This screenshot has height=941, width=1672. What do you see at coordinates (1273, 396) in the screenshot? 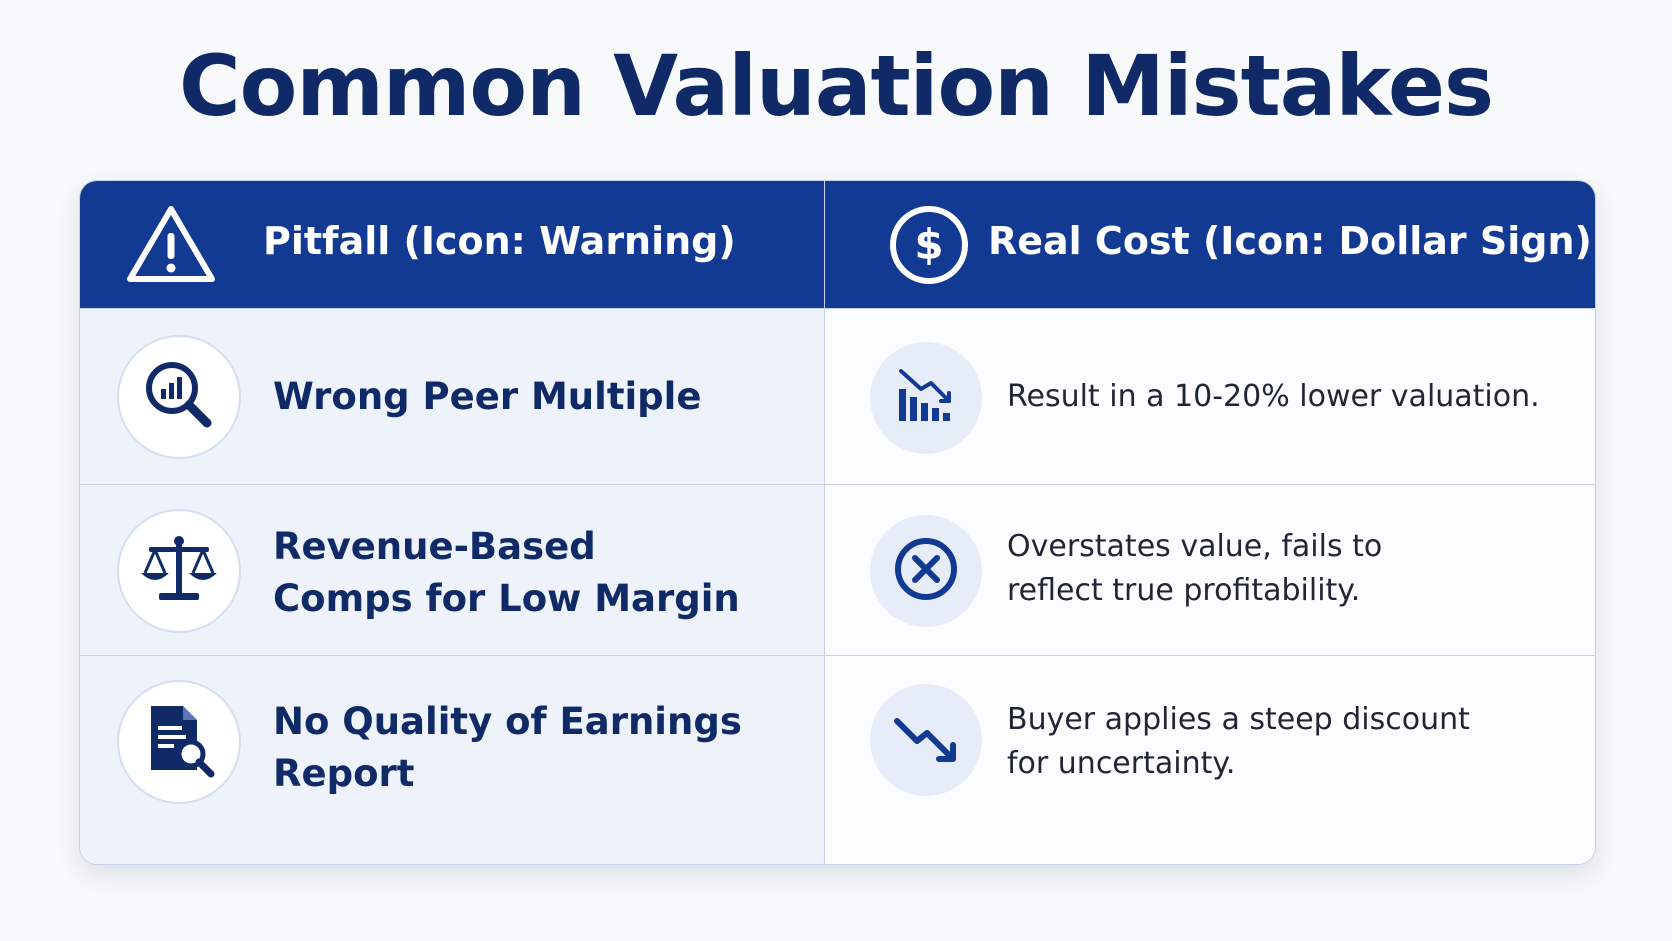
I see `cost-text: Result in a 10-20% lower valuation.` at bounding box center [1273, 396].